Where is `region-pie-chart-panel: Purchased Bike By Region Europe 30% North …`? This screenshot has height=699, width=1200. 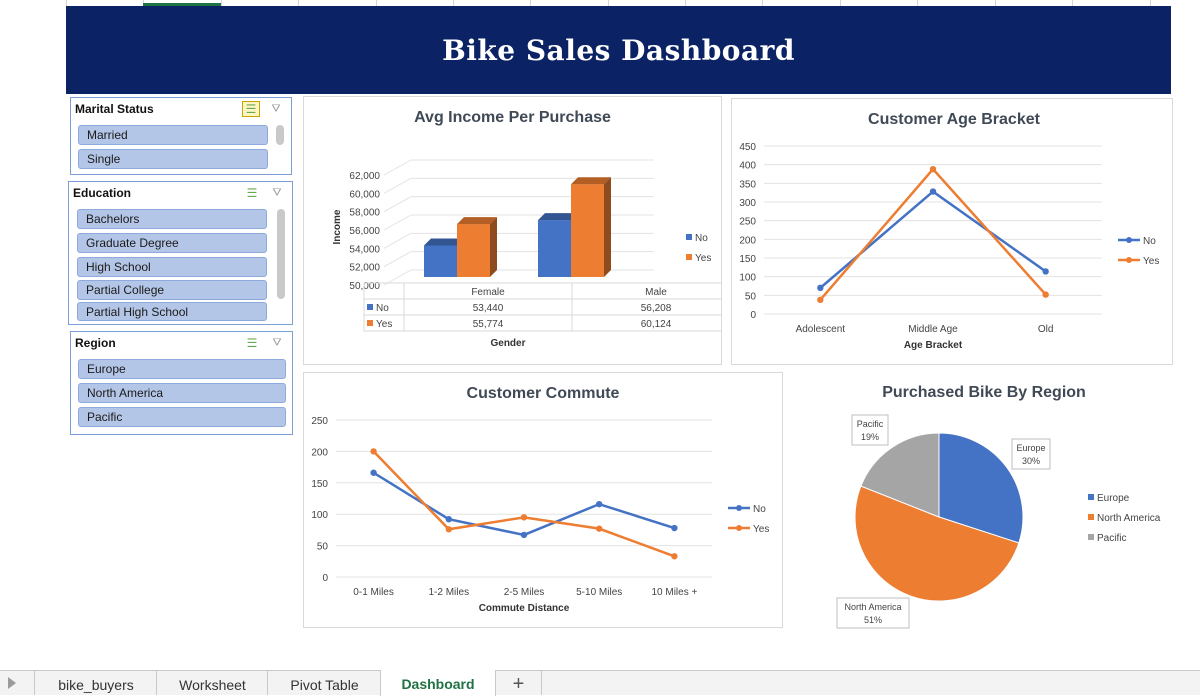 region-pie-chart-panel: Purchased Bike By Region Europe 30% North … is located at coordinates (984, 501).